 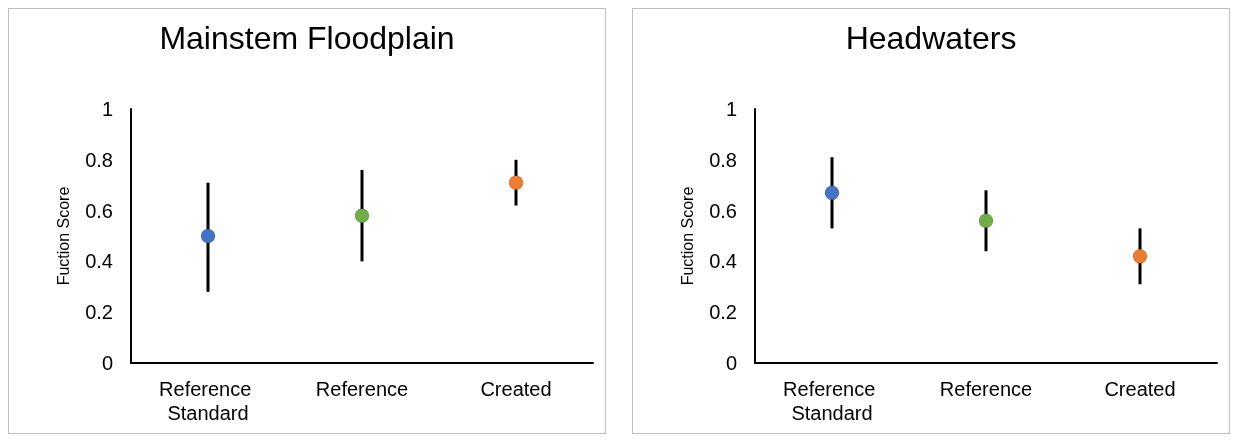 What do you see at coordinates (931, 38) in the screenshot?
I see `chart-title: Headwaters` at bounding box center [931, 38].